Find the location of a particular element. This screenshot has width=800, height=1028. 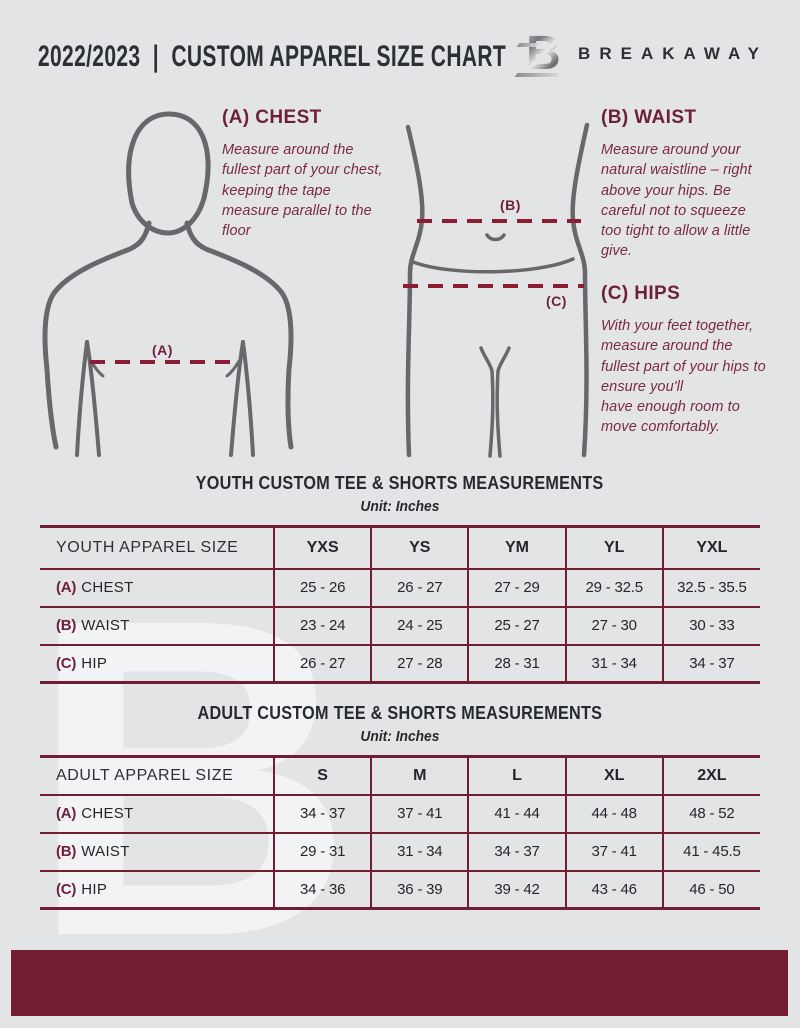

youth-section-title-wrap: YOUTH CUSTOM TEE & SHORTS MEASUREMENTS is located at coordinates (400, 483).